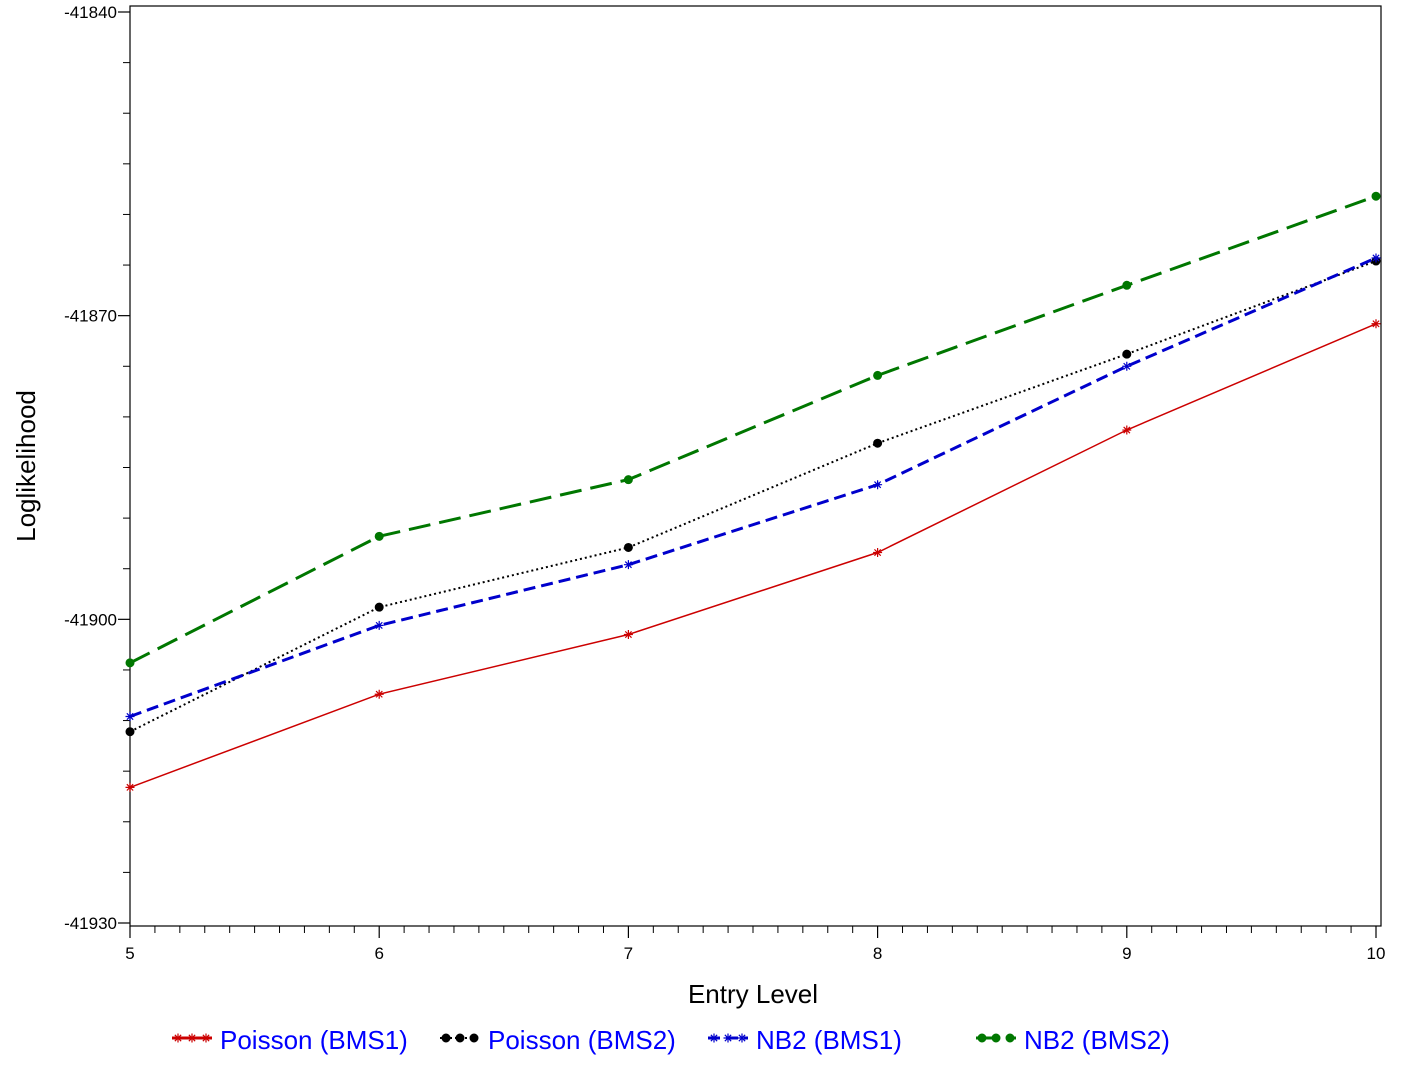  Describe the element at coordinates (378, 953) in the screenshot. I see `x-tick-label: 6` at that location.